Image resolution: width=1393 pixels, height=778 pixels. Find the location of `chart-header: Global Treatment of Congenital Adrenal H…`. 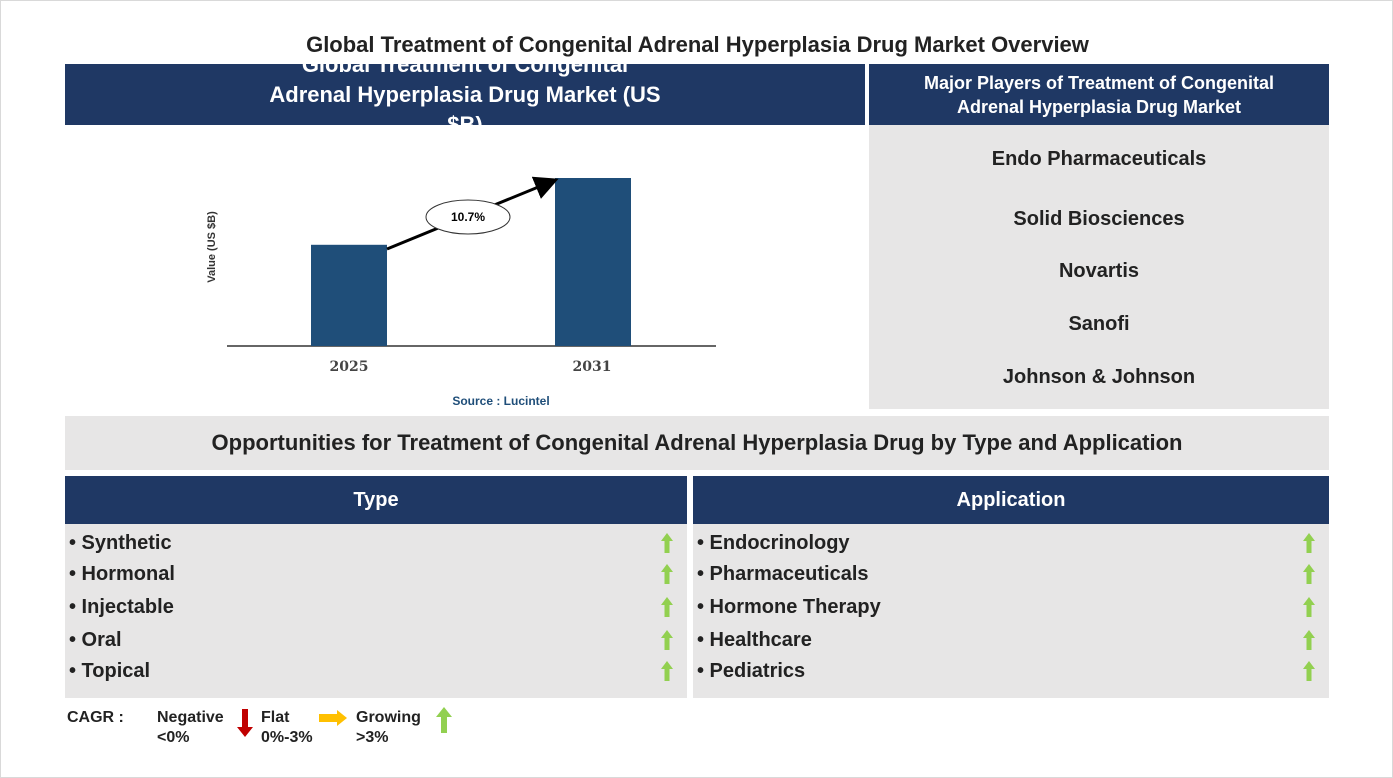

chart-header: Global Treatment of Congenital Adrenal H… is located at coordinates (465, 94).